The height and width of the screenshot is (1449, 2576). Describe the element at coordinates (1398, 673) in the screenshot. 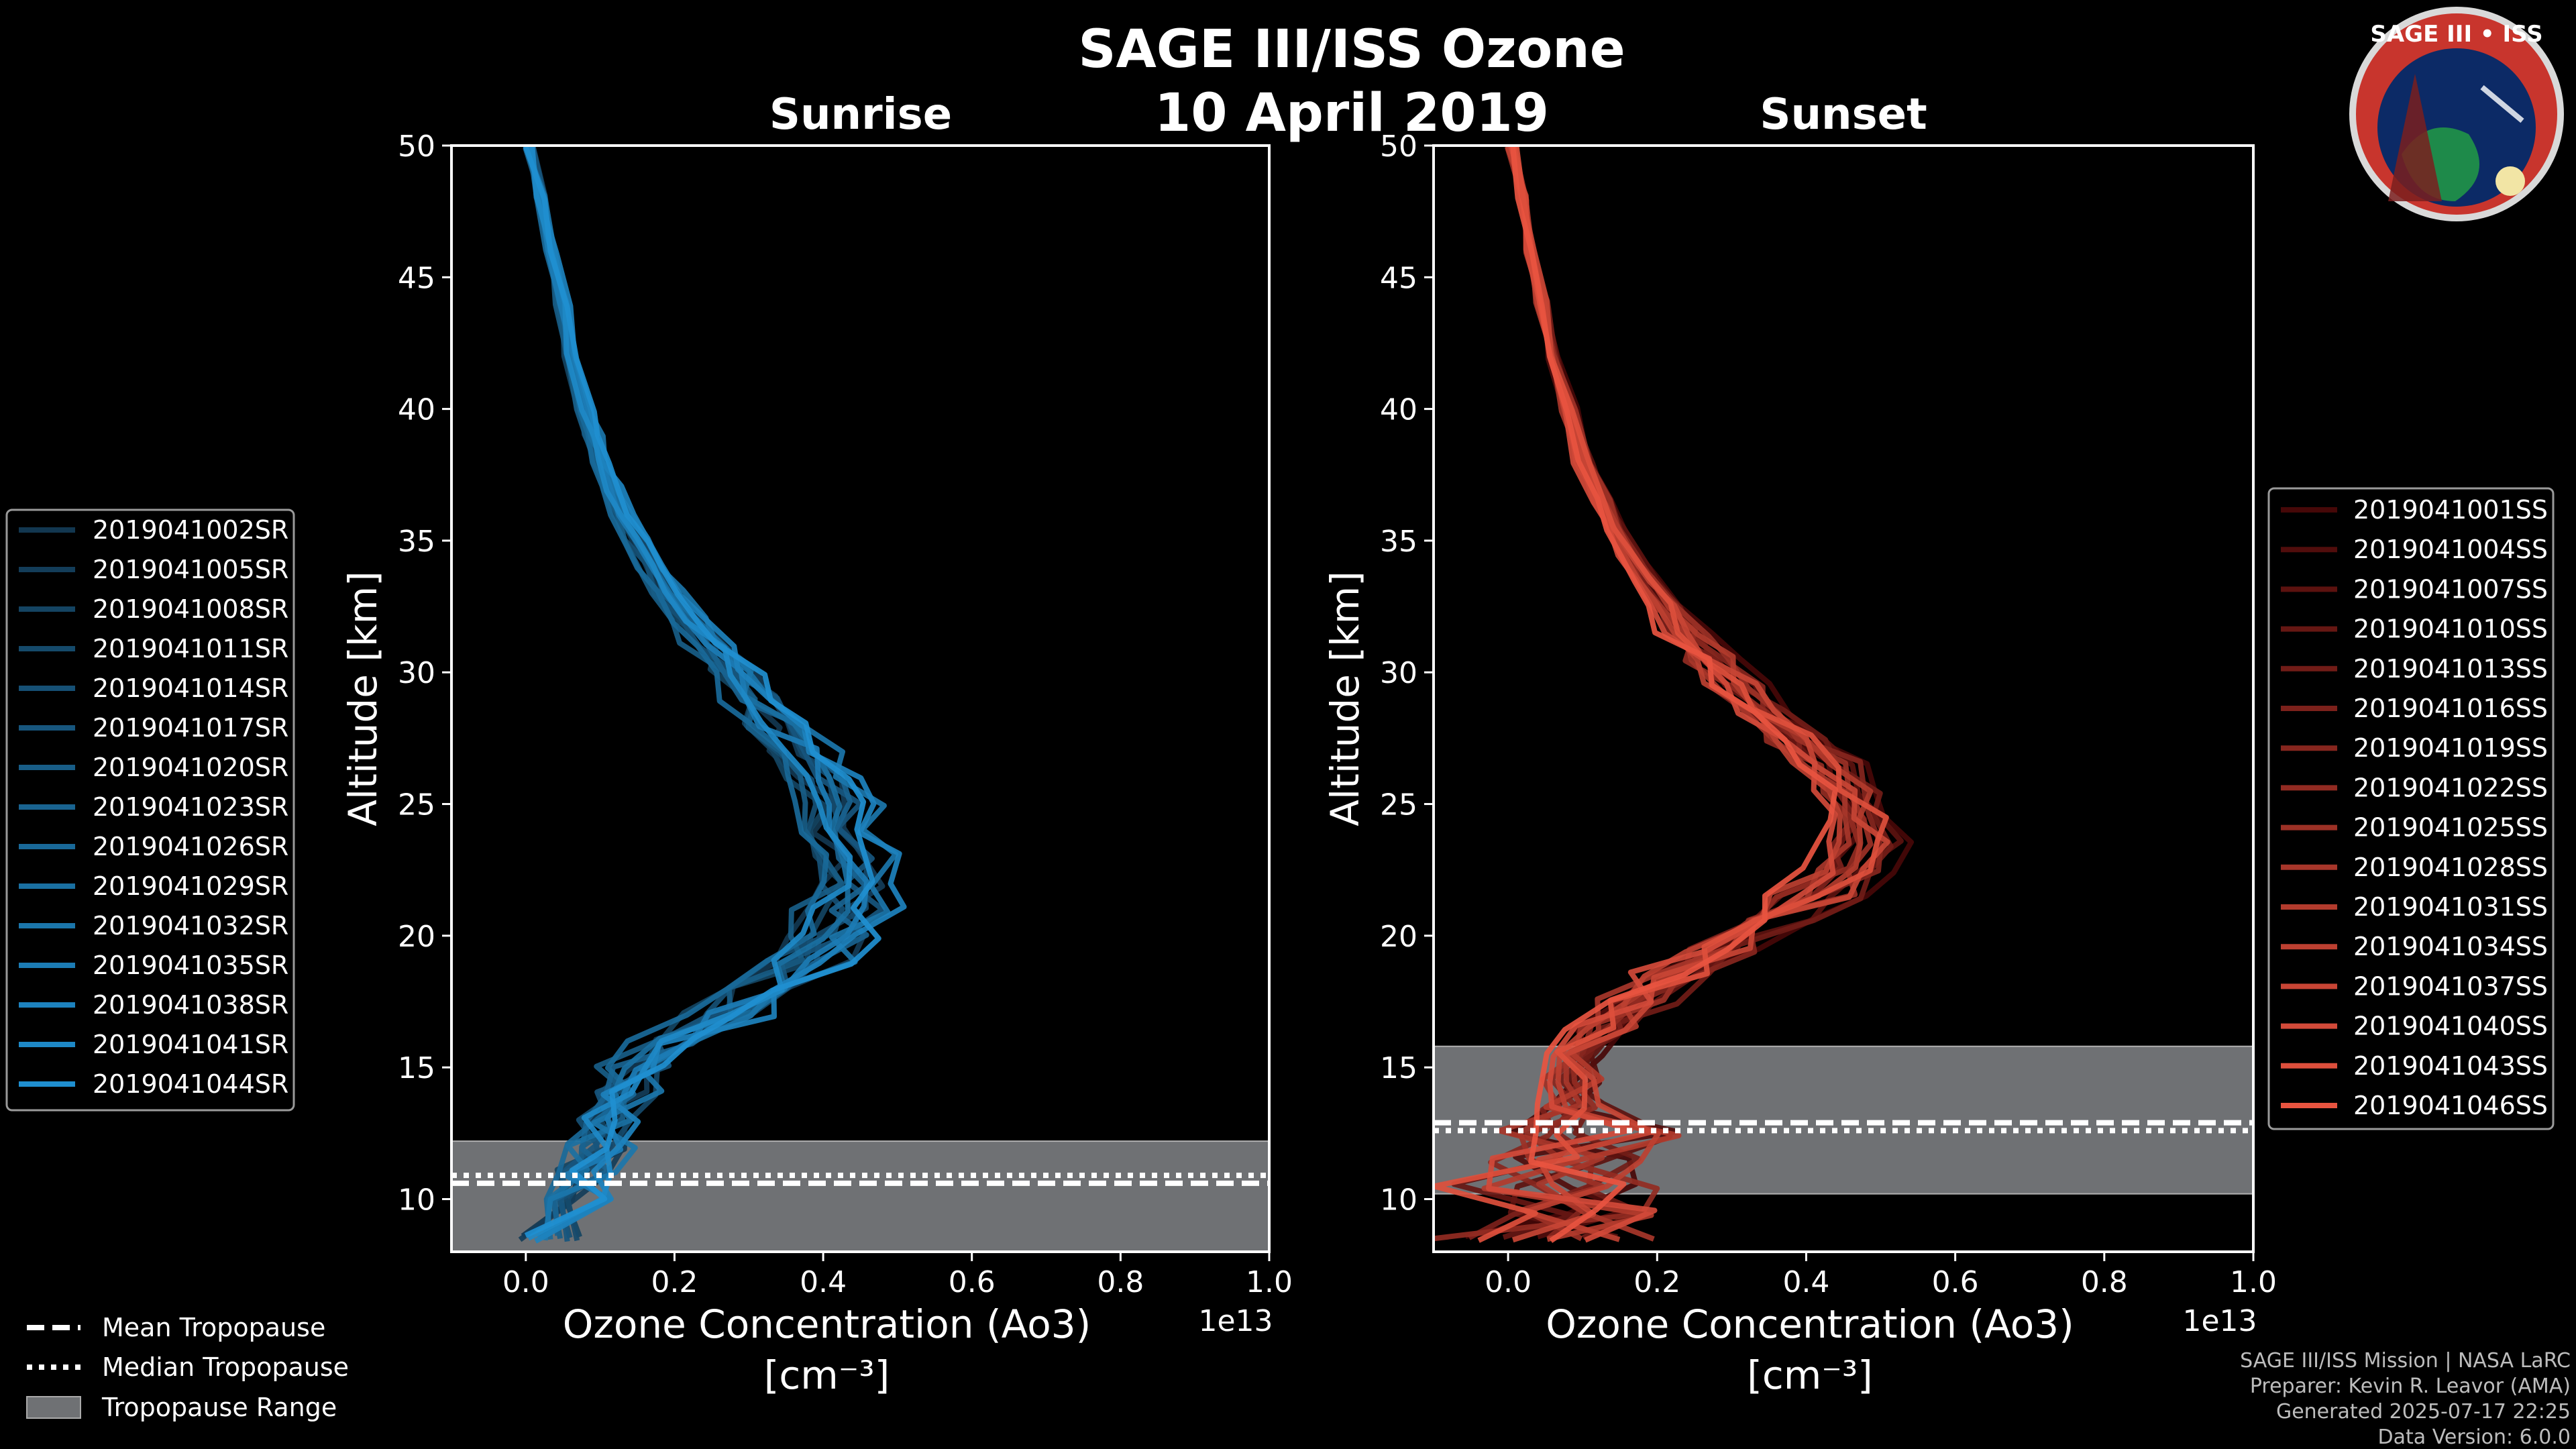

I see `sunset-ytick-label: 30` at that location.